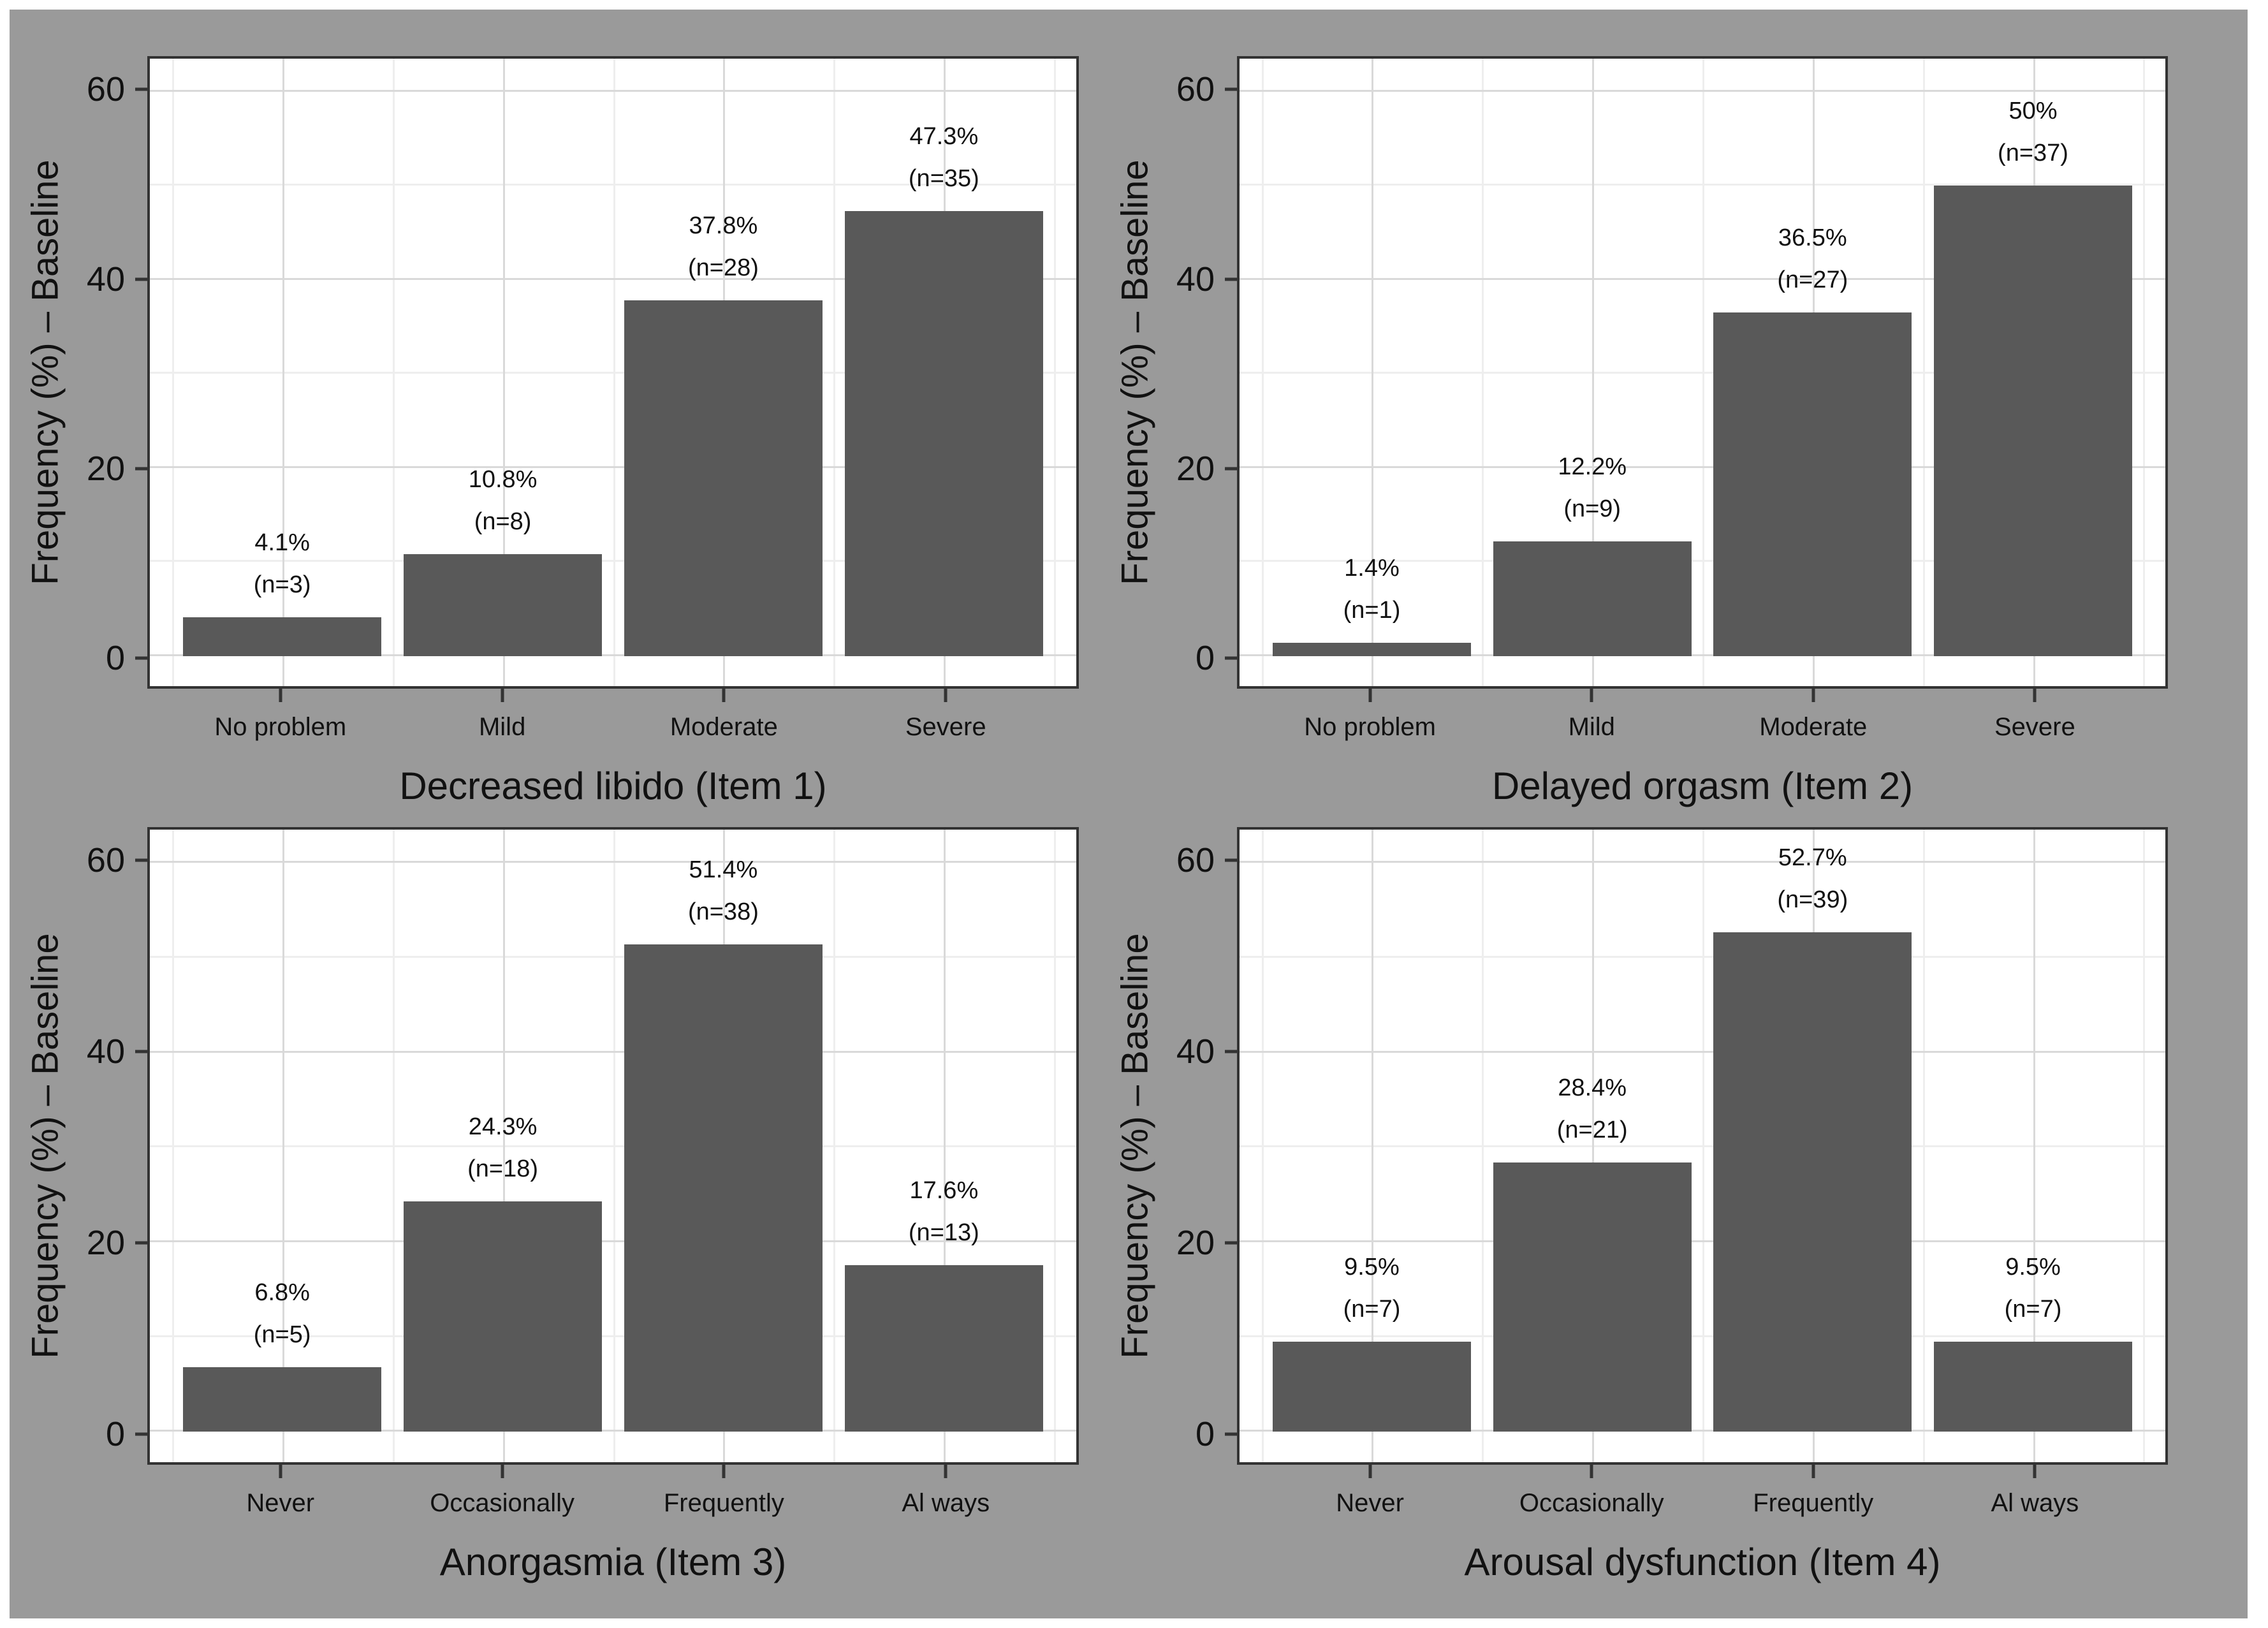  What do you see at coordinates (613, 1562) in the screenshot?
I see `x-axis-title: Anorgasmia (Item 3)` at bounding box center [613, 1562].